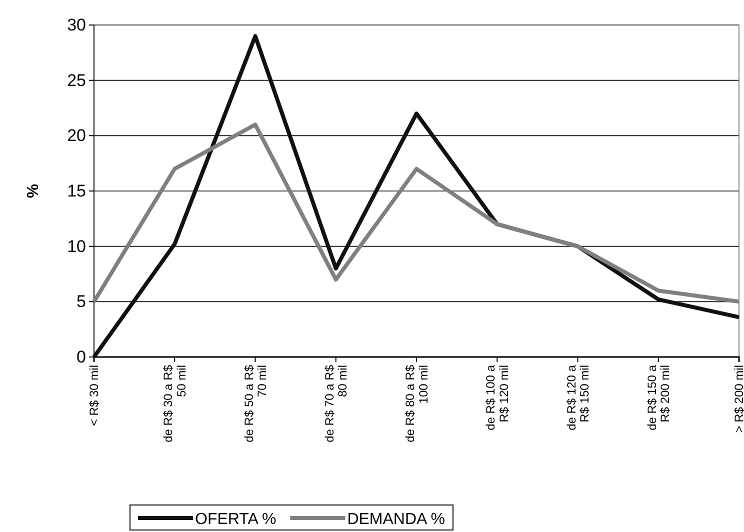 This screenshot has height=532, width=744. I want to click on y-tick-label: 10, so click(76, 246).